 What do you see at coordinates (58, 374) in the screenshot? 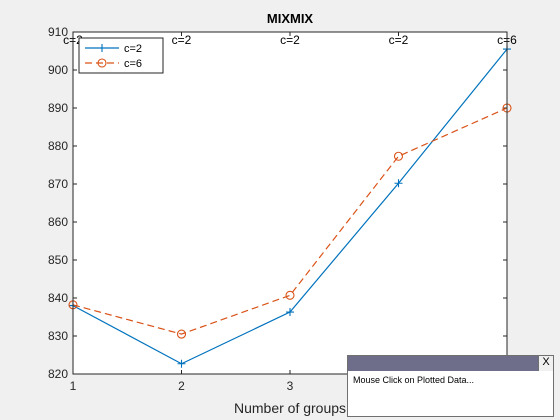
I see `y-tick-label: 820` at bounding box center [58, 374].